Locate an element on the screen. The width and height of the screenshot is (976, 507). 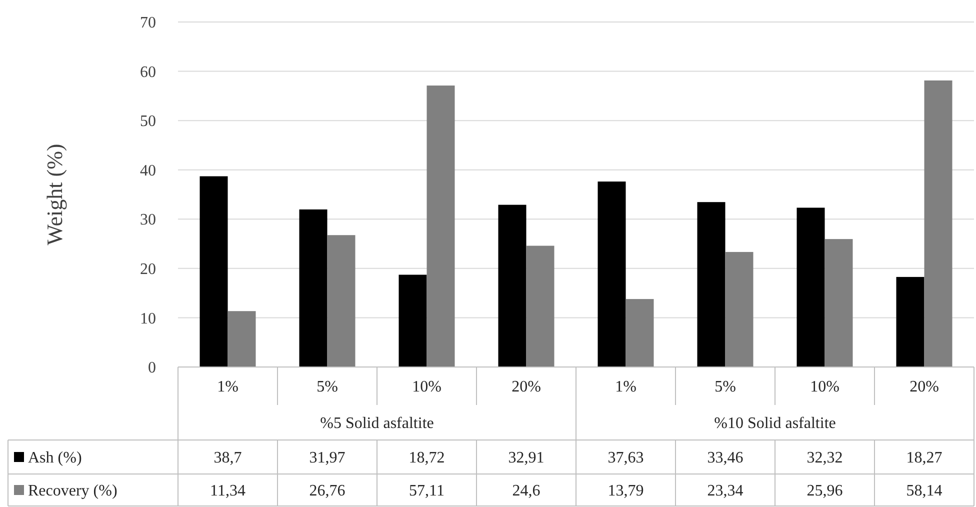
y-tick-label: 20 is located at coordinates (148, 269).